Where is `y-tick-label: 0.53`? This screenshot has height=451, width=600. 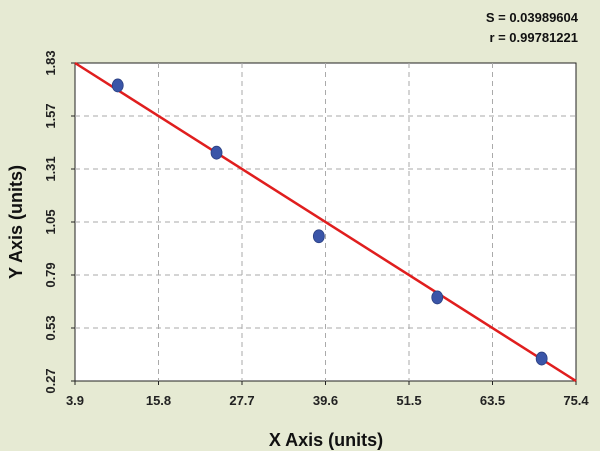
y-tick-label: 0.53 is located at coordinates (50, 327).